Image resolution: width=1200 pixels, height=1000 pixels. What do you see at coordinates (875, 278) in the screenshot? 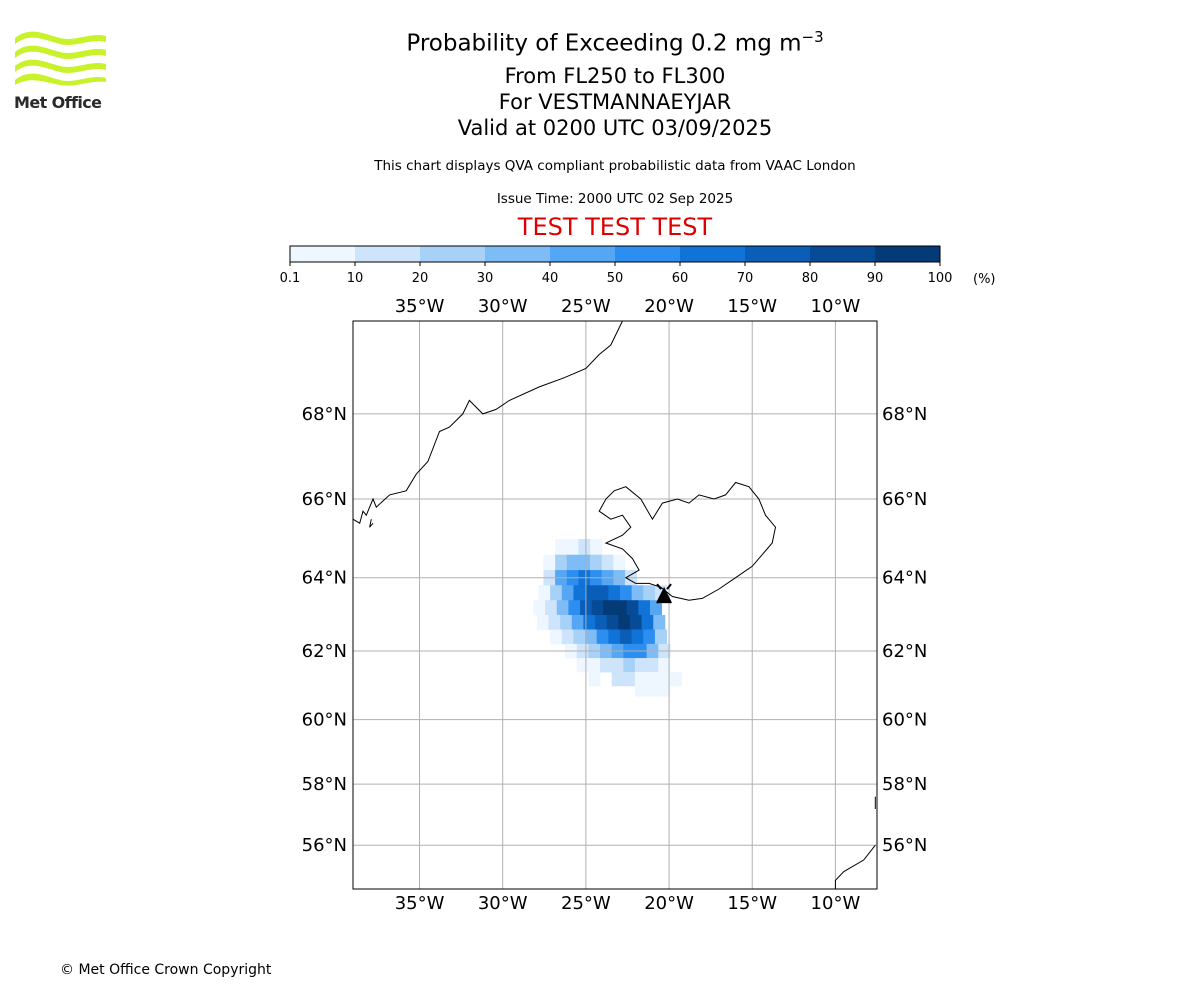
I see `colorbar-tick-label: 90` at bounding box center [875, 278].